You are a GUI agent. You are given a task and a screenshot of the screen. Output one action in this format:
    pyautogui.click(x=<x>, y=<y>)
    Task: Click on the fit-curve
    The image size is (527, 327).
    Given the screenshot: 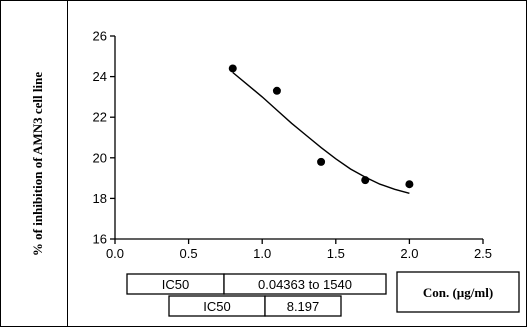 What is the action you would take?
    pyautogui.click(x=321, y=132)
    